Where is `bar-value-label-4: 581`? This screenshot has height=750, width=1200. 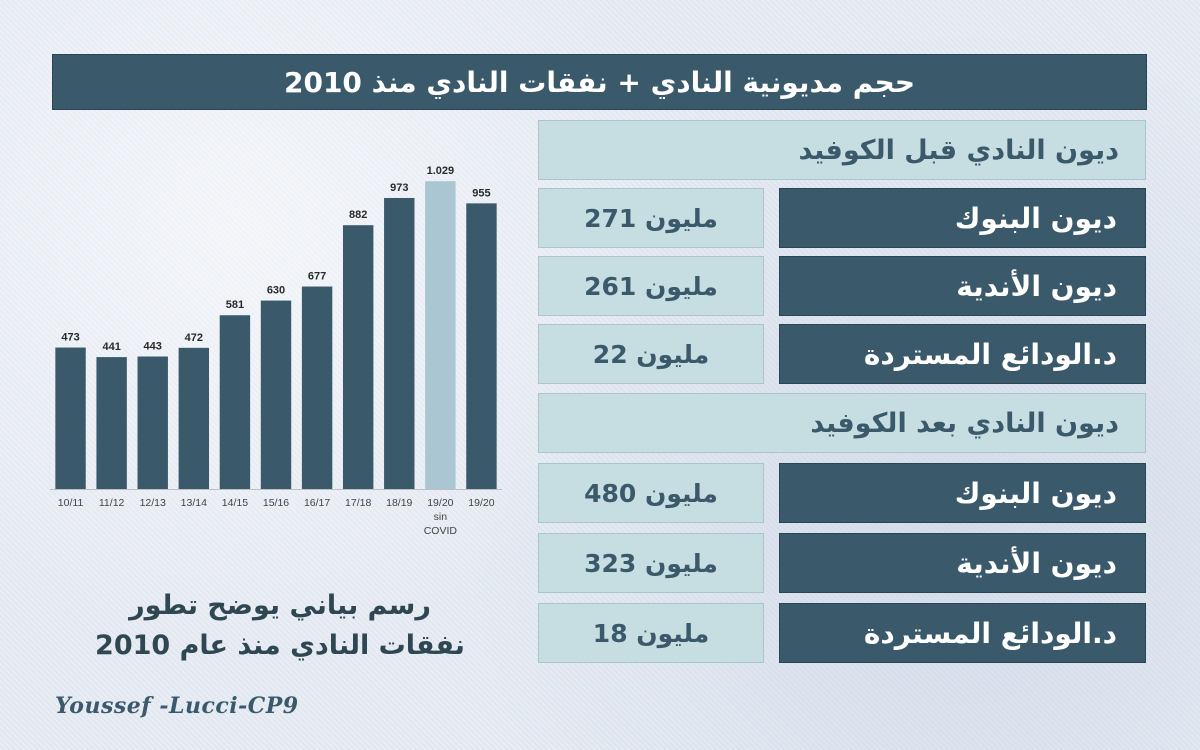
bar-value-label-4: 581 is located at coordinates (235, 305).